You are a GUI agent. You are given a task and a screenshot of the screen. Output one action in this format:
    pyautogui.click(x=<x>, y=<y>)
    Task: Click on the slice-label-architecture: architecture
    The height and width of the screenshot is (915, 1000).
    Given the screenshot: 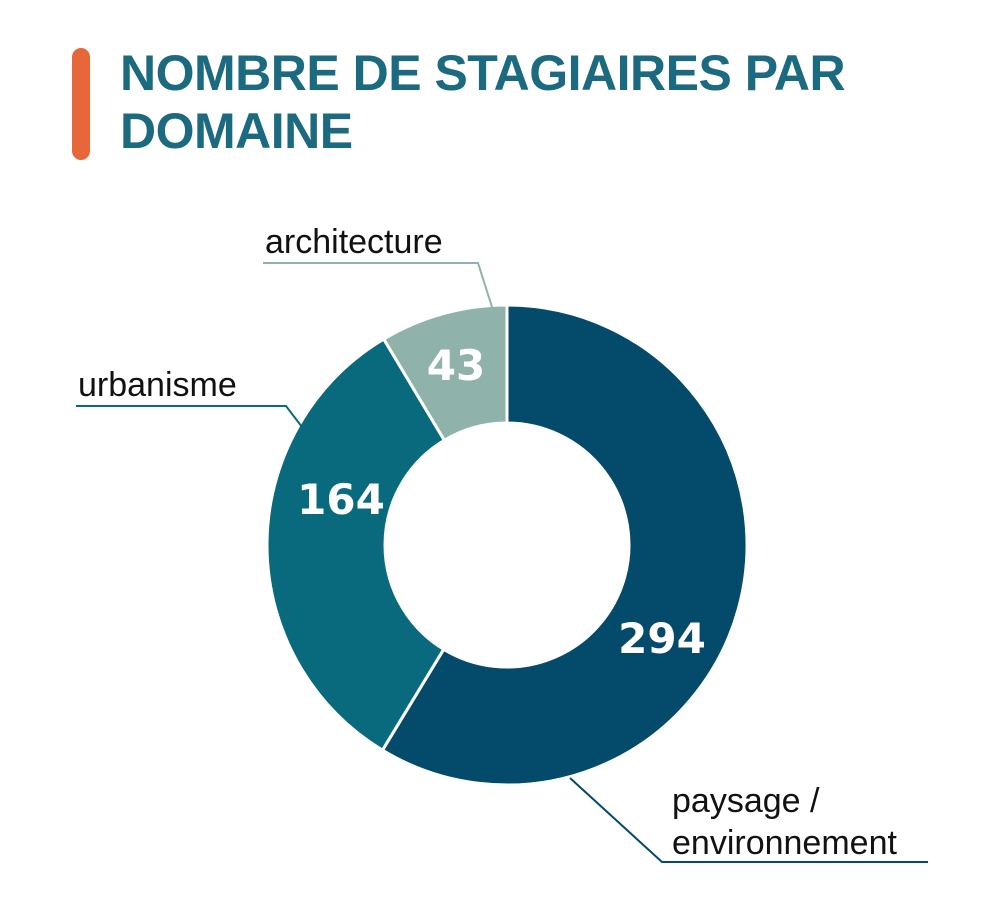 What is the action you would take?
    pyautogui.click(x=354, y=242)
    